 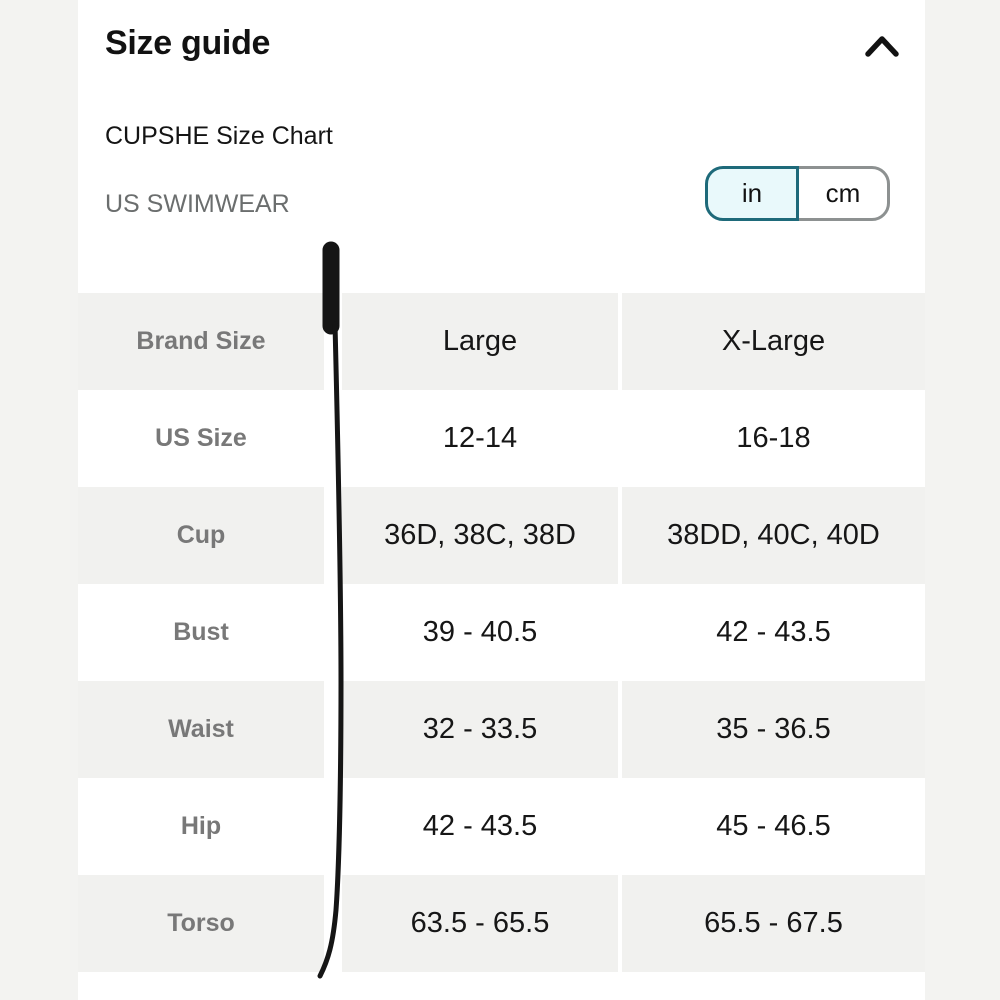 What do you see at coordinates (773, 826) in the screenshot?
I see `table-cell: 45 - 46.5` at bounding box center [773, 826].